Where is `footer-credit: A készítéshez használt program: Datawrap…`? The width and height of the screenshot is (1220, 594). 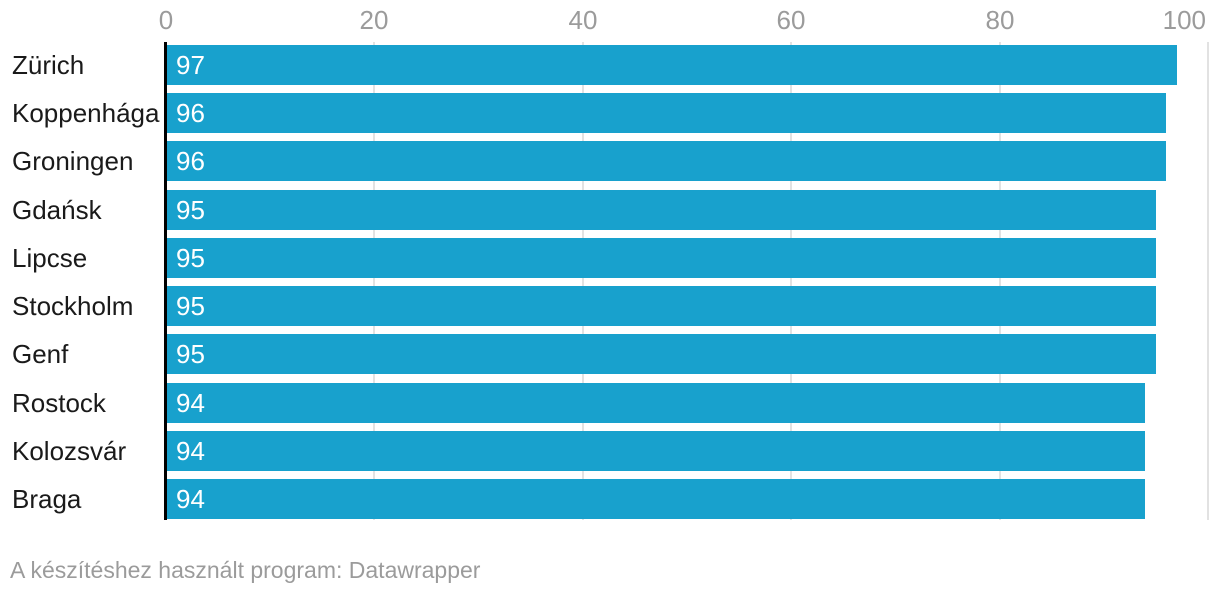
footer-credit: A készítéshez használt program: Datawrap… is located at coordinates (245, 570).